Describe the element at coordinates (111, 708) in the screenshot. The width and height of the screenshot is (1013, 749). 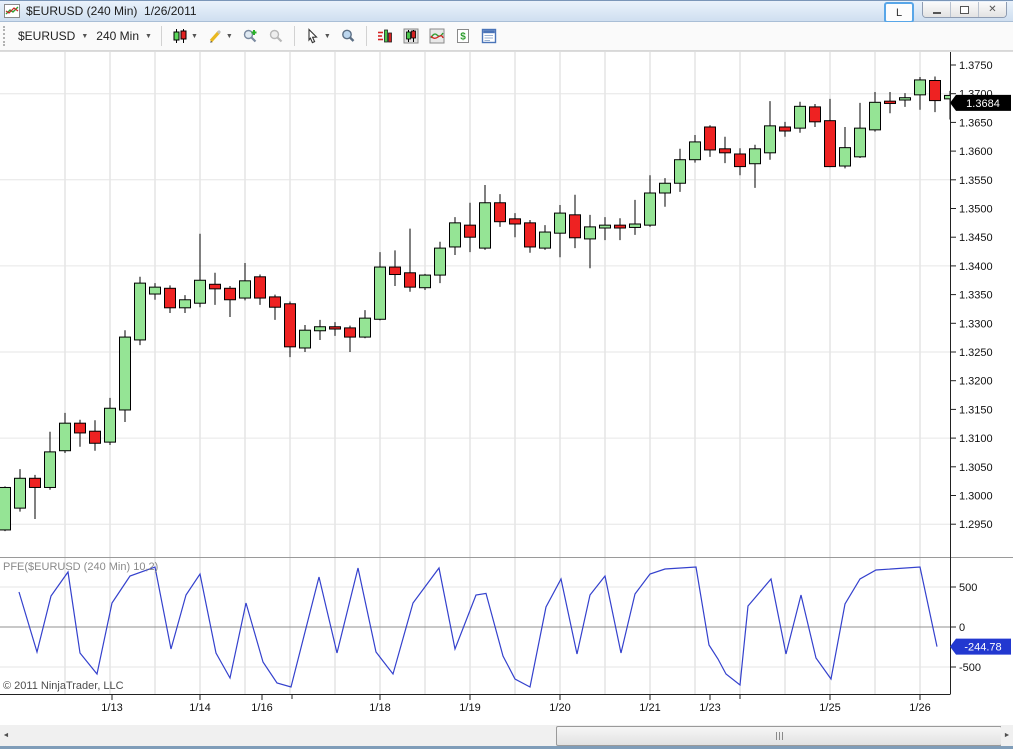
I see `svg-text: 1/13` at that location.